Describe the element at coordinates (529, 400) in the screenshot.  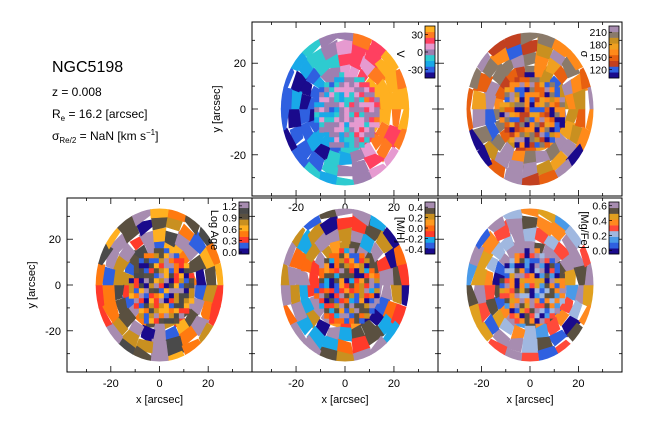
I see `x-axis-label: x [arcsec]` at that location.